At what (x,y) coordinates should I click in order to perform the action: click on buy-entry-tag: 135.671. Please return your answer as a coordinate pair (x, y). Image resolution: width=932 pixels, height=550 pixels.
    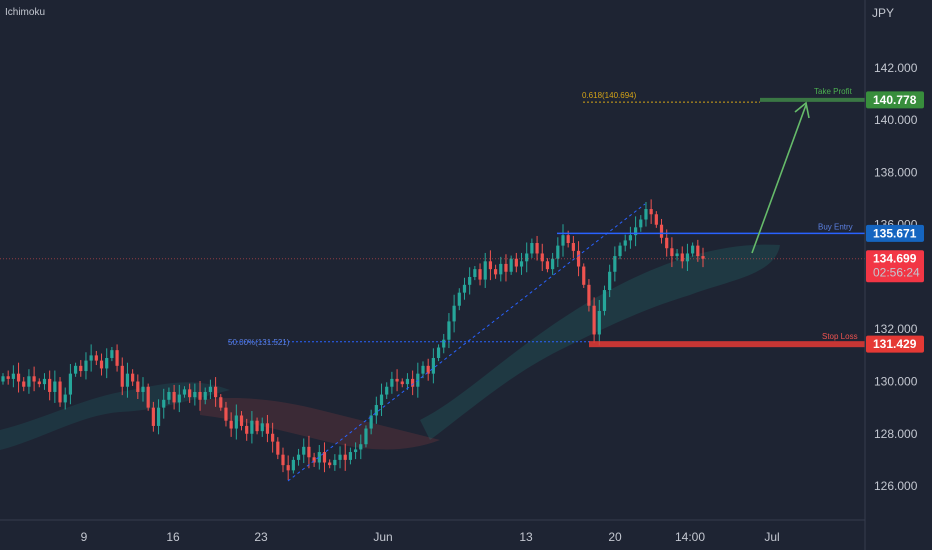
    Looking at the image, I should click on (895, 233).